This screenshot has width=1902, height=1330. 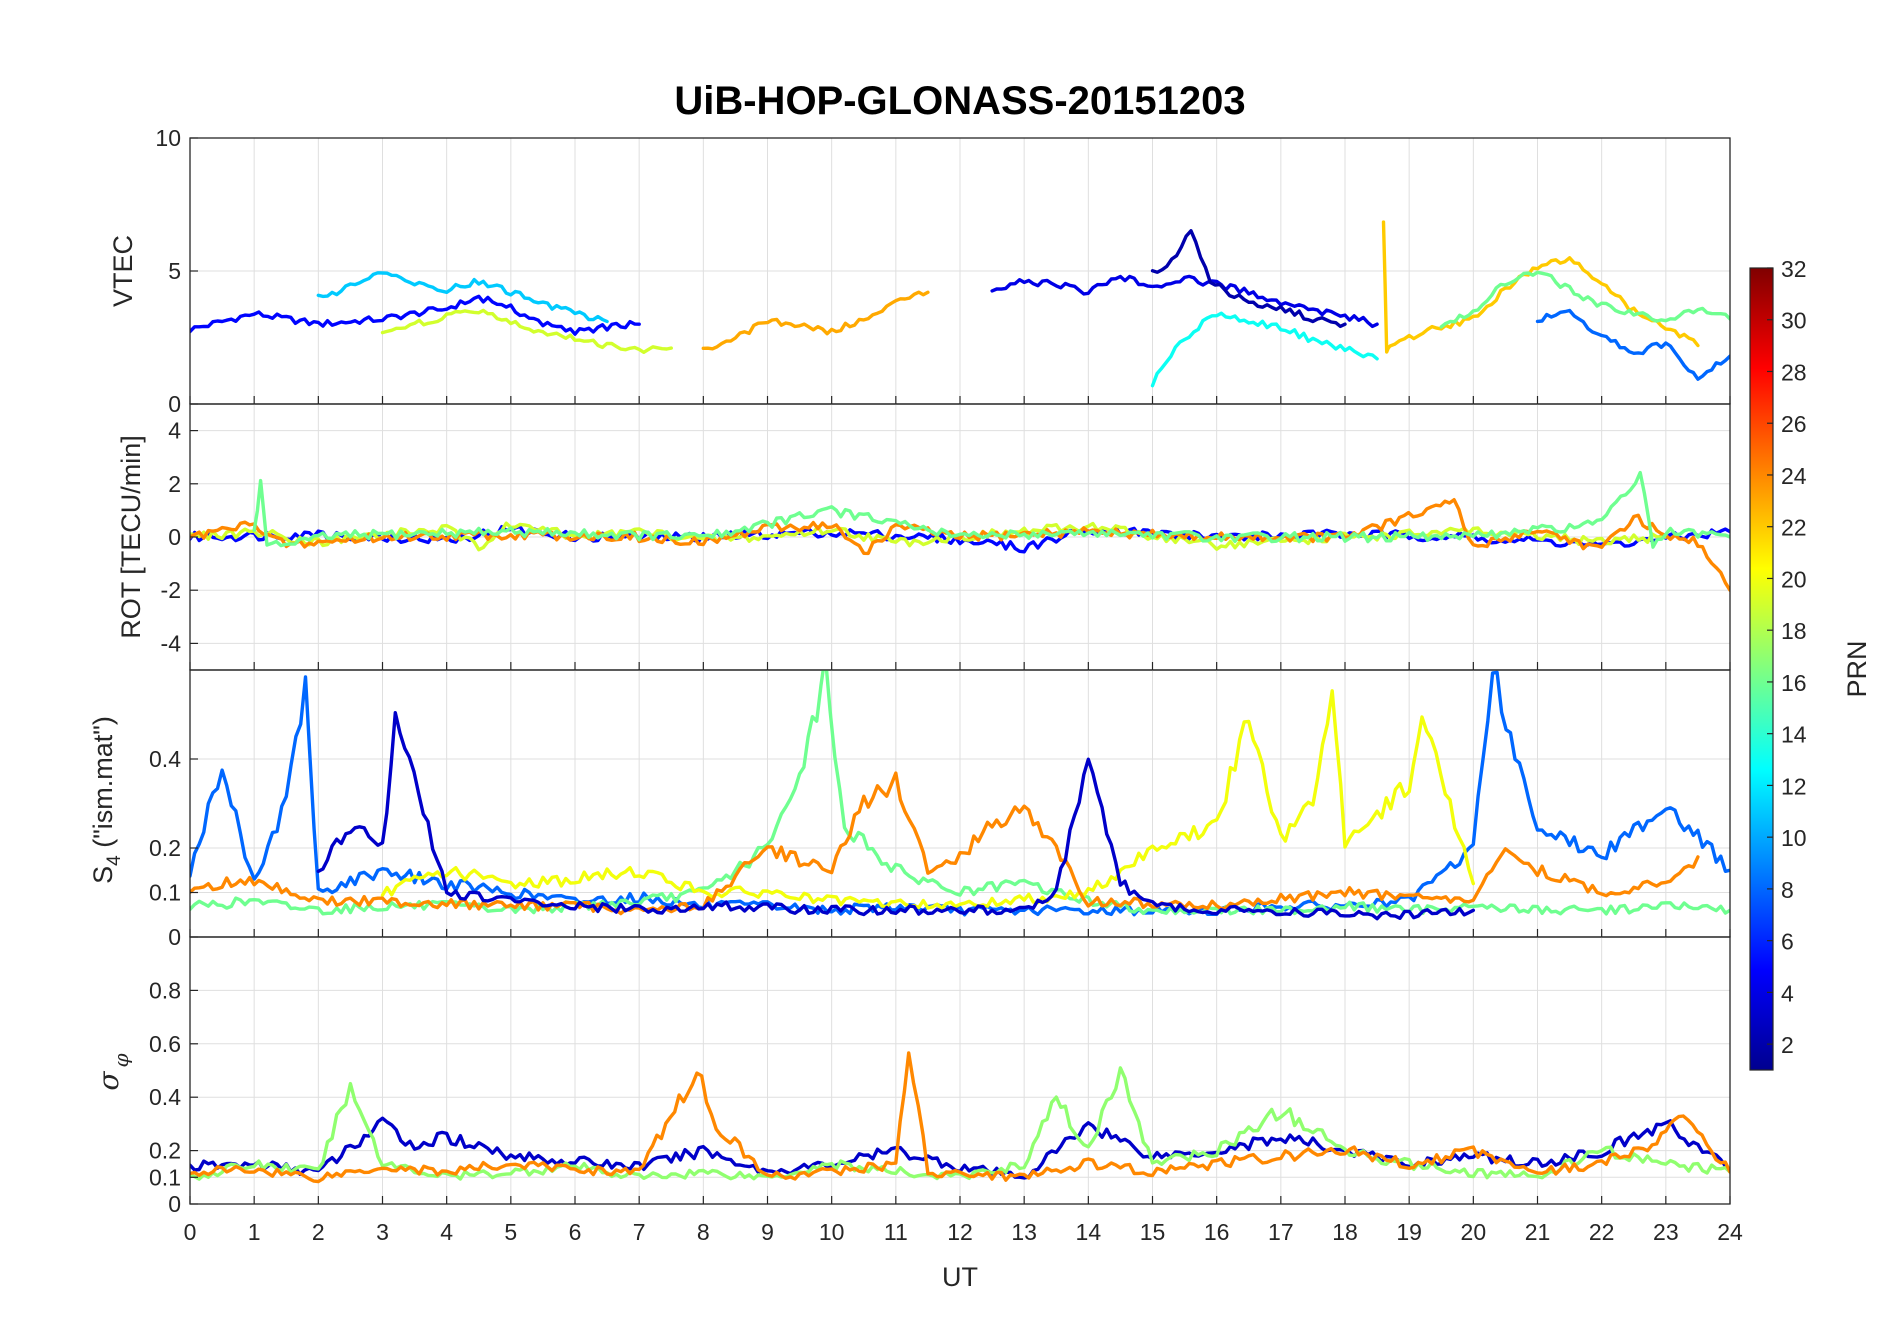 What do you see at coordinates (510, 1232) in the screenshot?
I see `x-tick-label: 5` at bounding box center [510, 1232].